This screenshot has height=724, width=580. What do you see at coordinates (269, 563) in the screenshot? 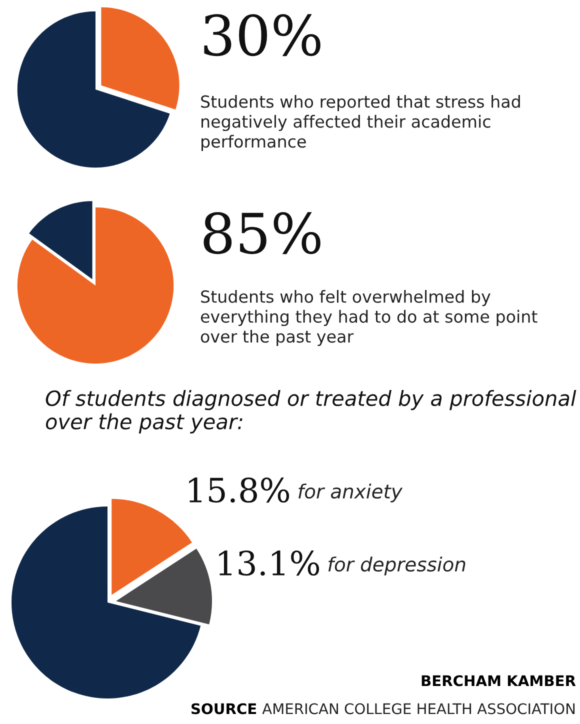
I see `data-label: 13.1%` at bounding box center [269, 563].